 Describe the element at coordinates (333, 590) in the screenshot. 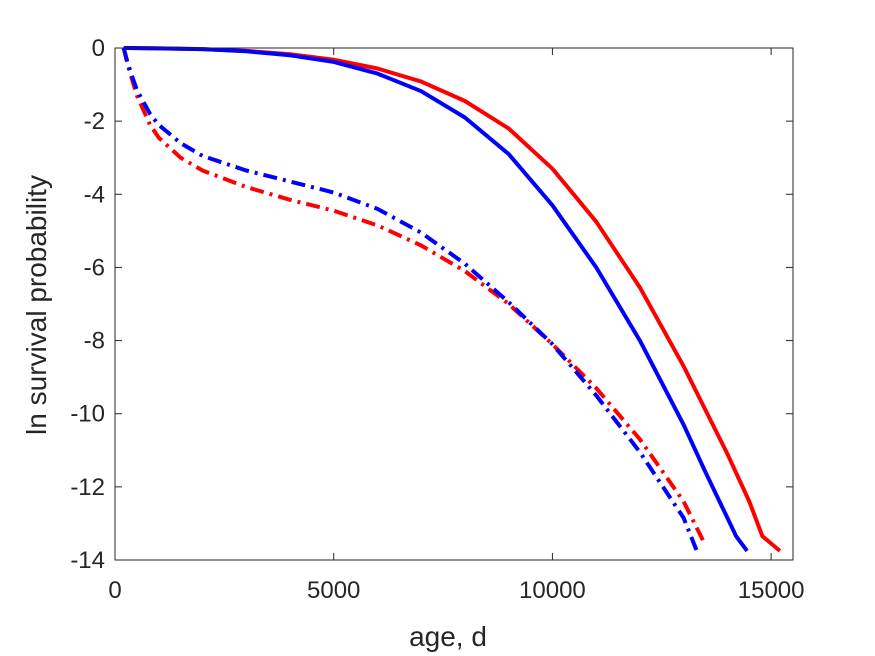

I see `x-tick-label: 5000` at that location.